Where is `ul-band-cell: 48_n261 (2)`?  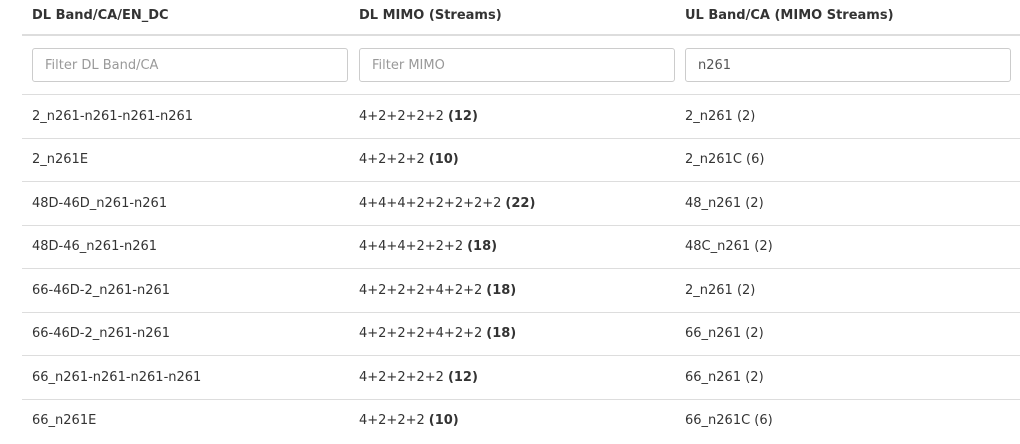 ul-band-cell: 48_n261 (2) is located at coordinates (724, 203).